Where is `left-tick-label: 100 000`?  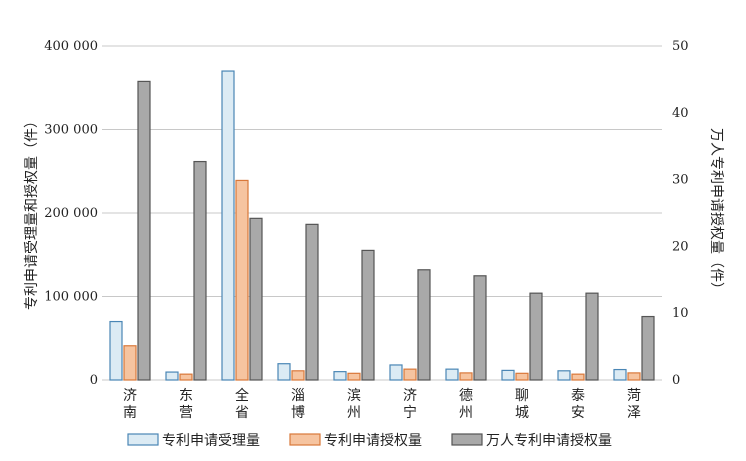
left-tick-label: 100 000 is located at coordinates (71, 297).